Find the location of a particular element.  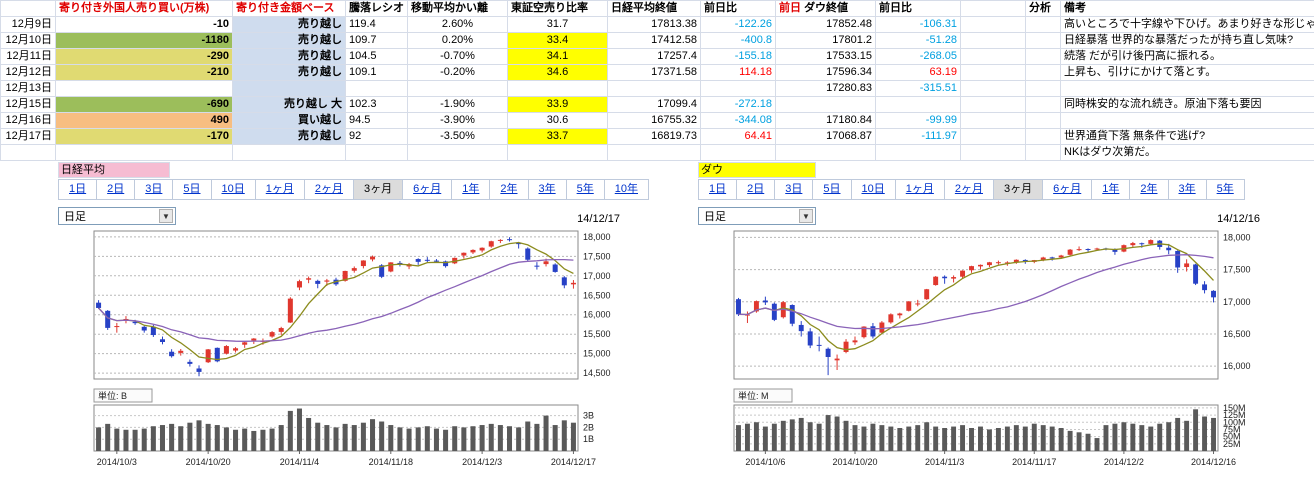

cell-ma-deviation: -3.50% is located at coordinates (458, 137).